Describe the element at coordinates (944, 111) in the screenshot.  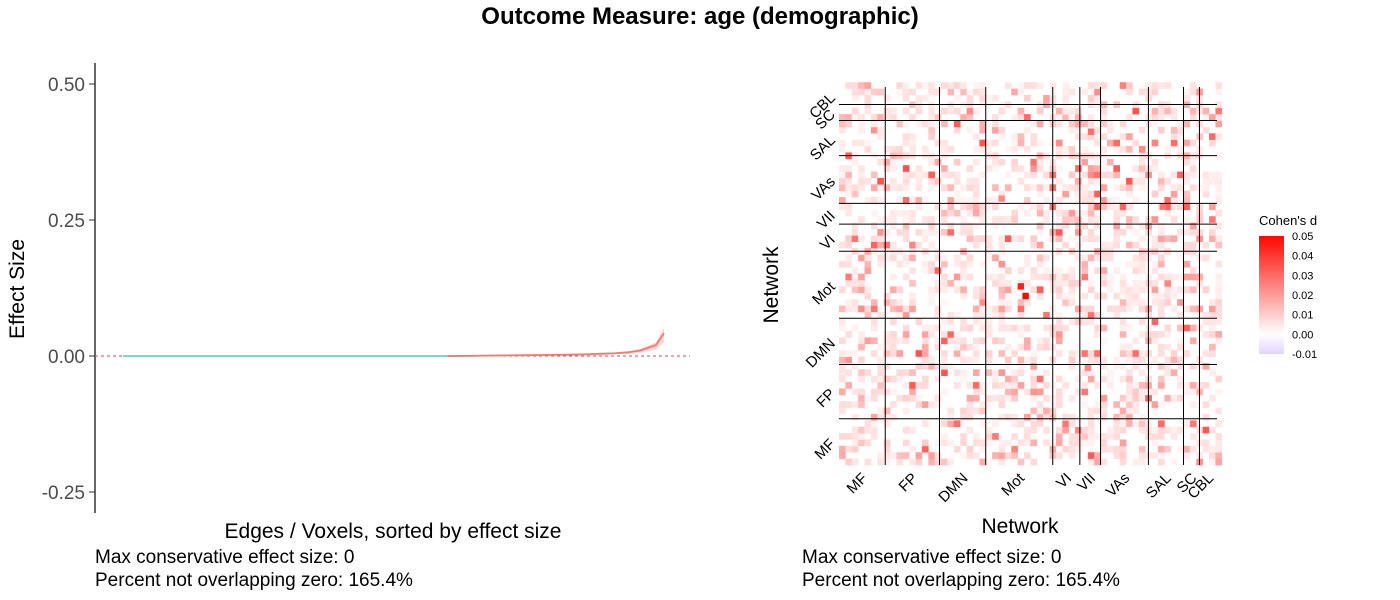
I see `heatmap-cell-SC-DMN` at that location.